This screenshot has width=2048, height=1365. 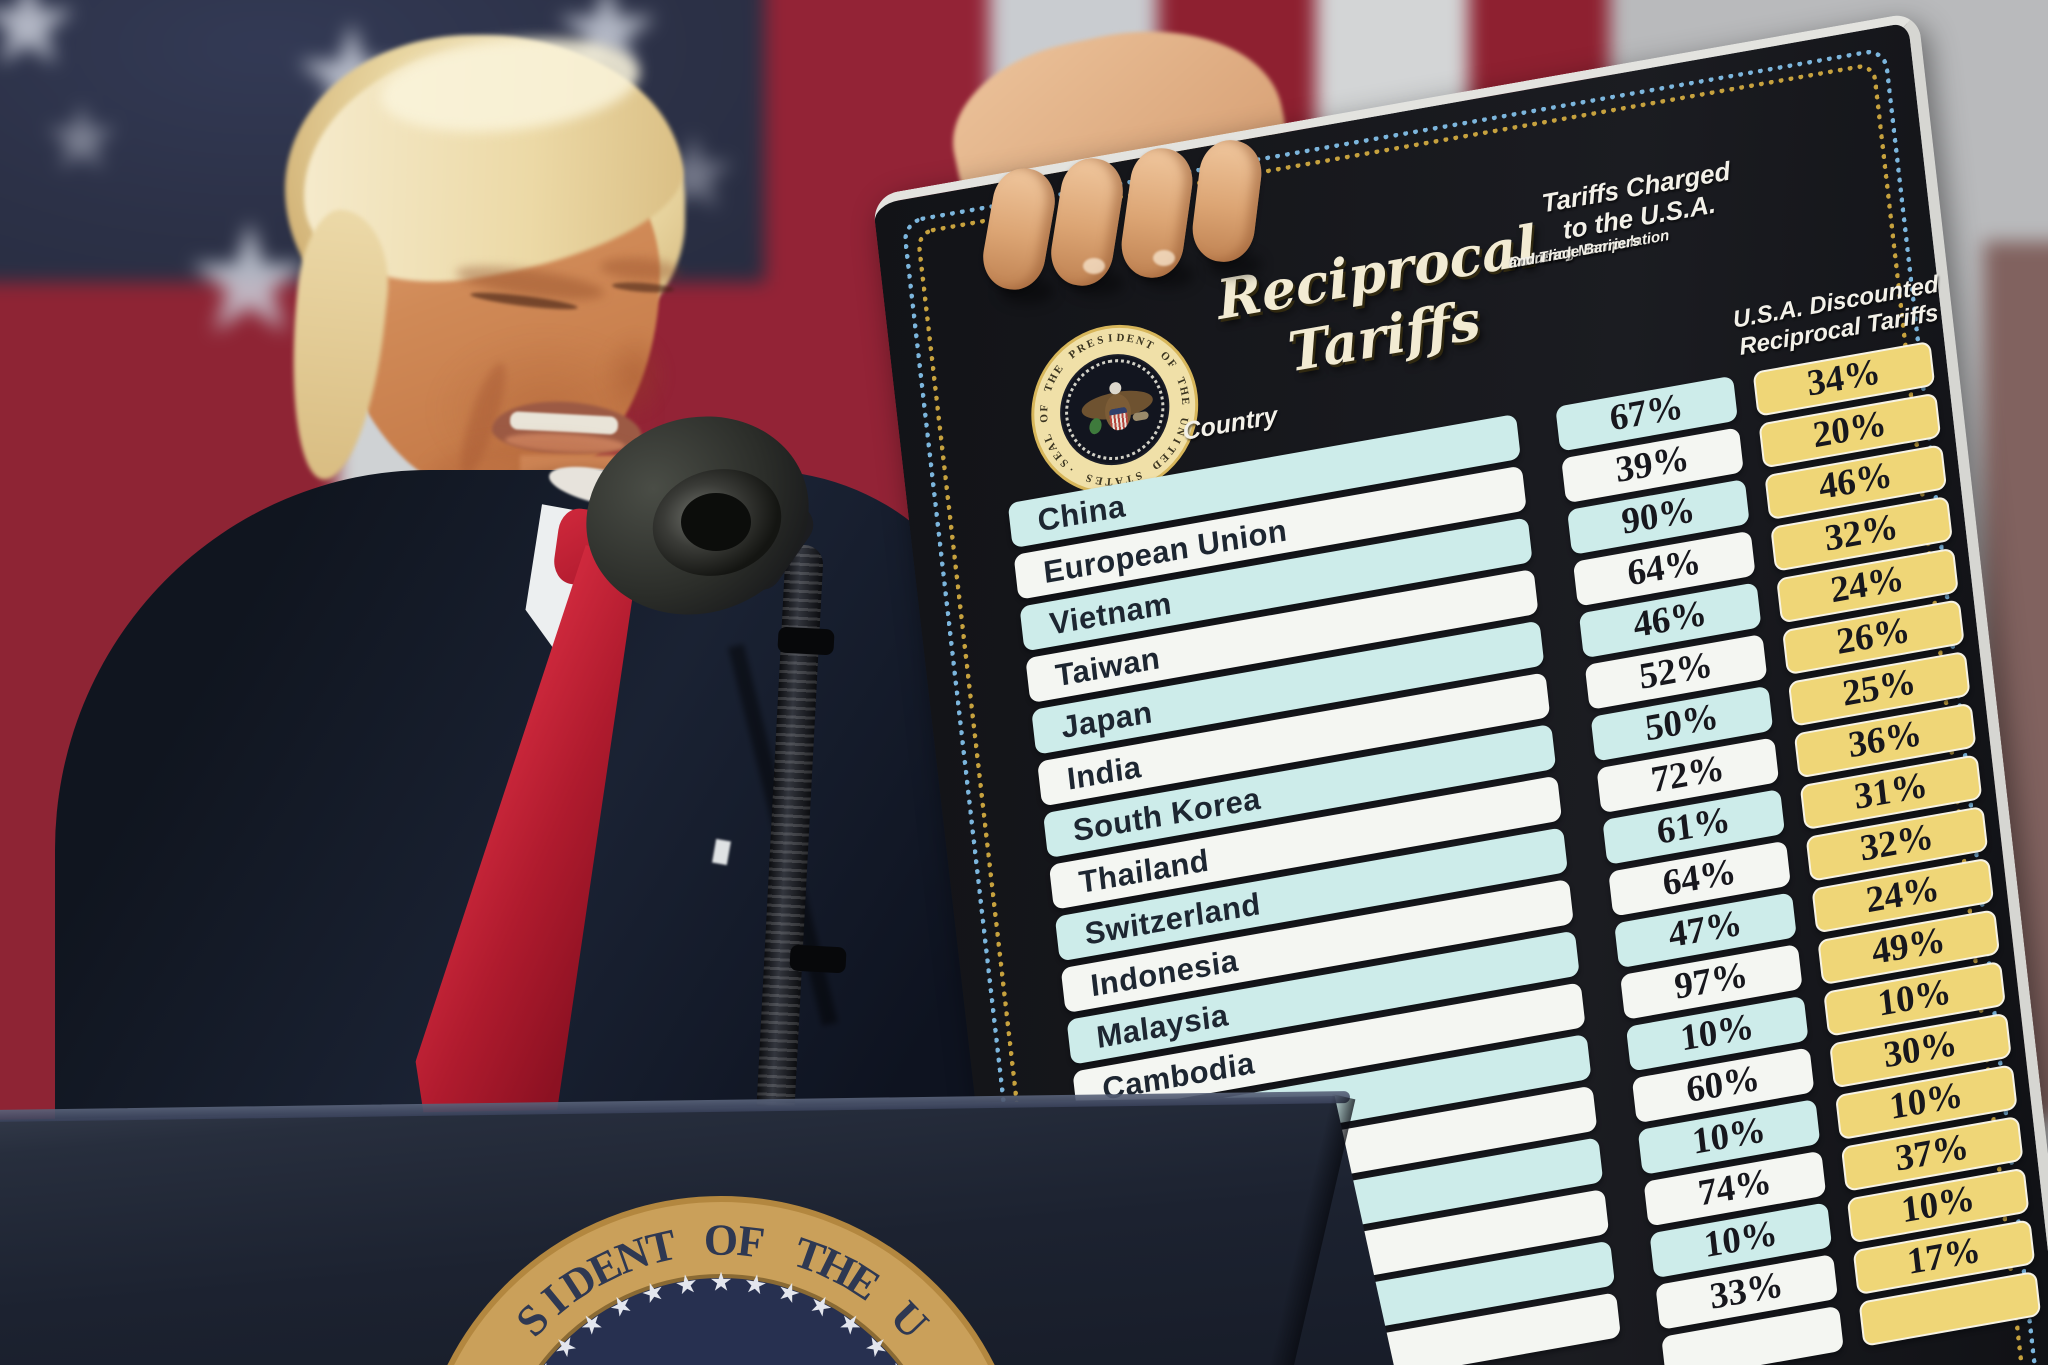 What do you see at coordinates (716, 522) in the screenshot?
I see `microphone-capsule-core` at bounding box center [716, 522].